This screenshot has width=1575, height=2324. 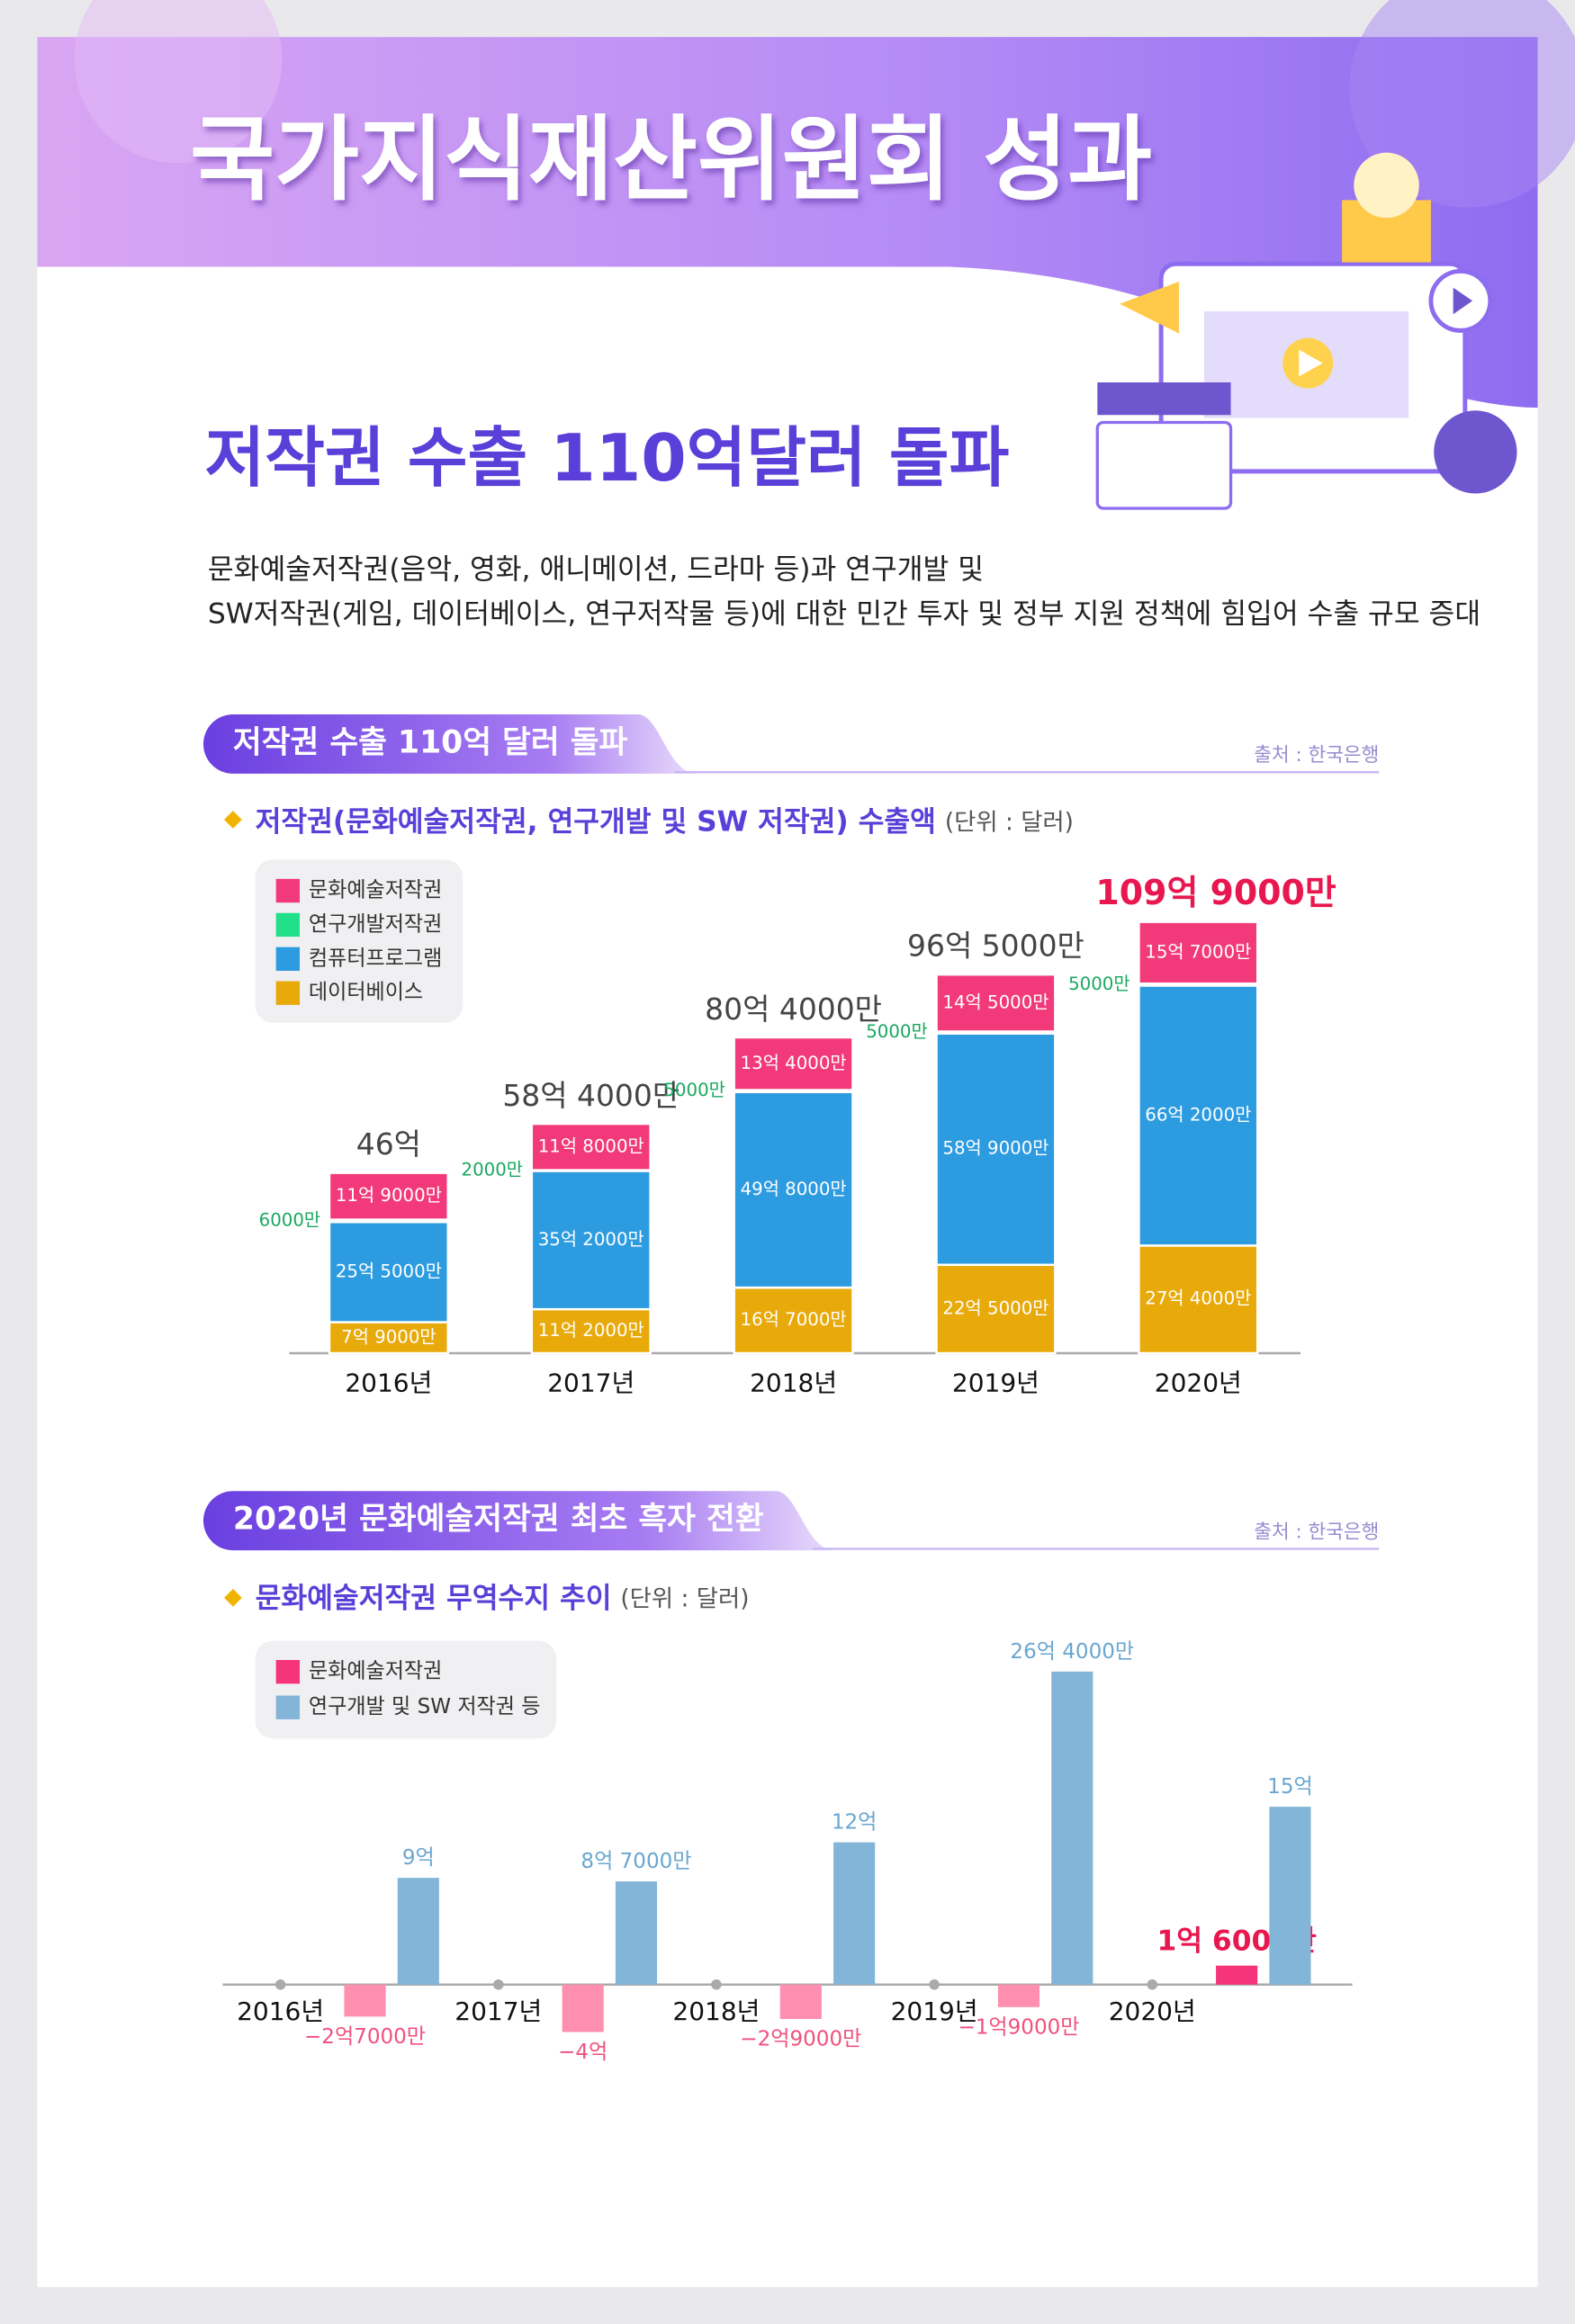 I want to click on value-label: 49억 8000만, so click(x=794, y=1189).